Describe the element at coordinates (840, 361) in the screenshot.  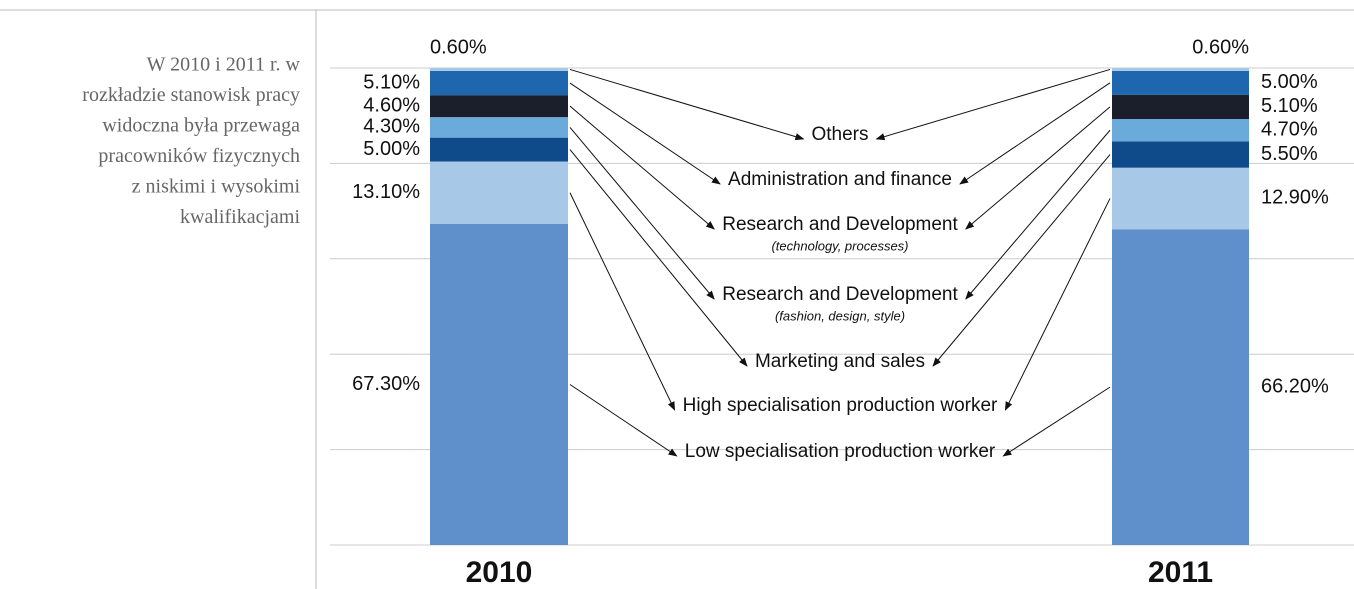
I see `legend-label: Marketing and sales` at that location.